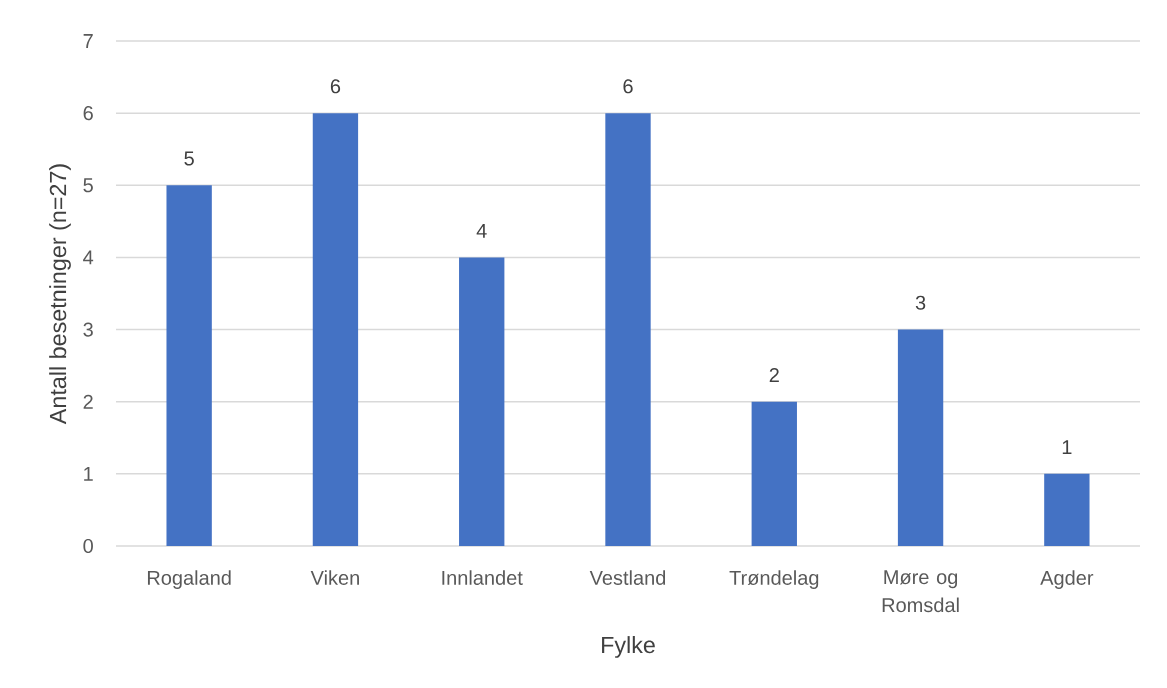 This screenshot has width=1167, height=688. I want to click on y-tick-label: 6, so click(88, 113).